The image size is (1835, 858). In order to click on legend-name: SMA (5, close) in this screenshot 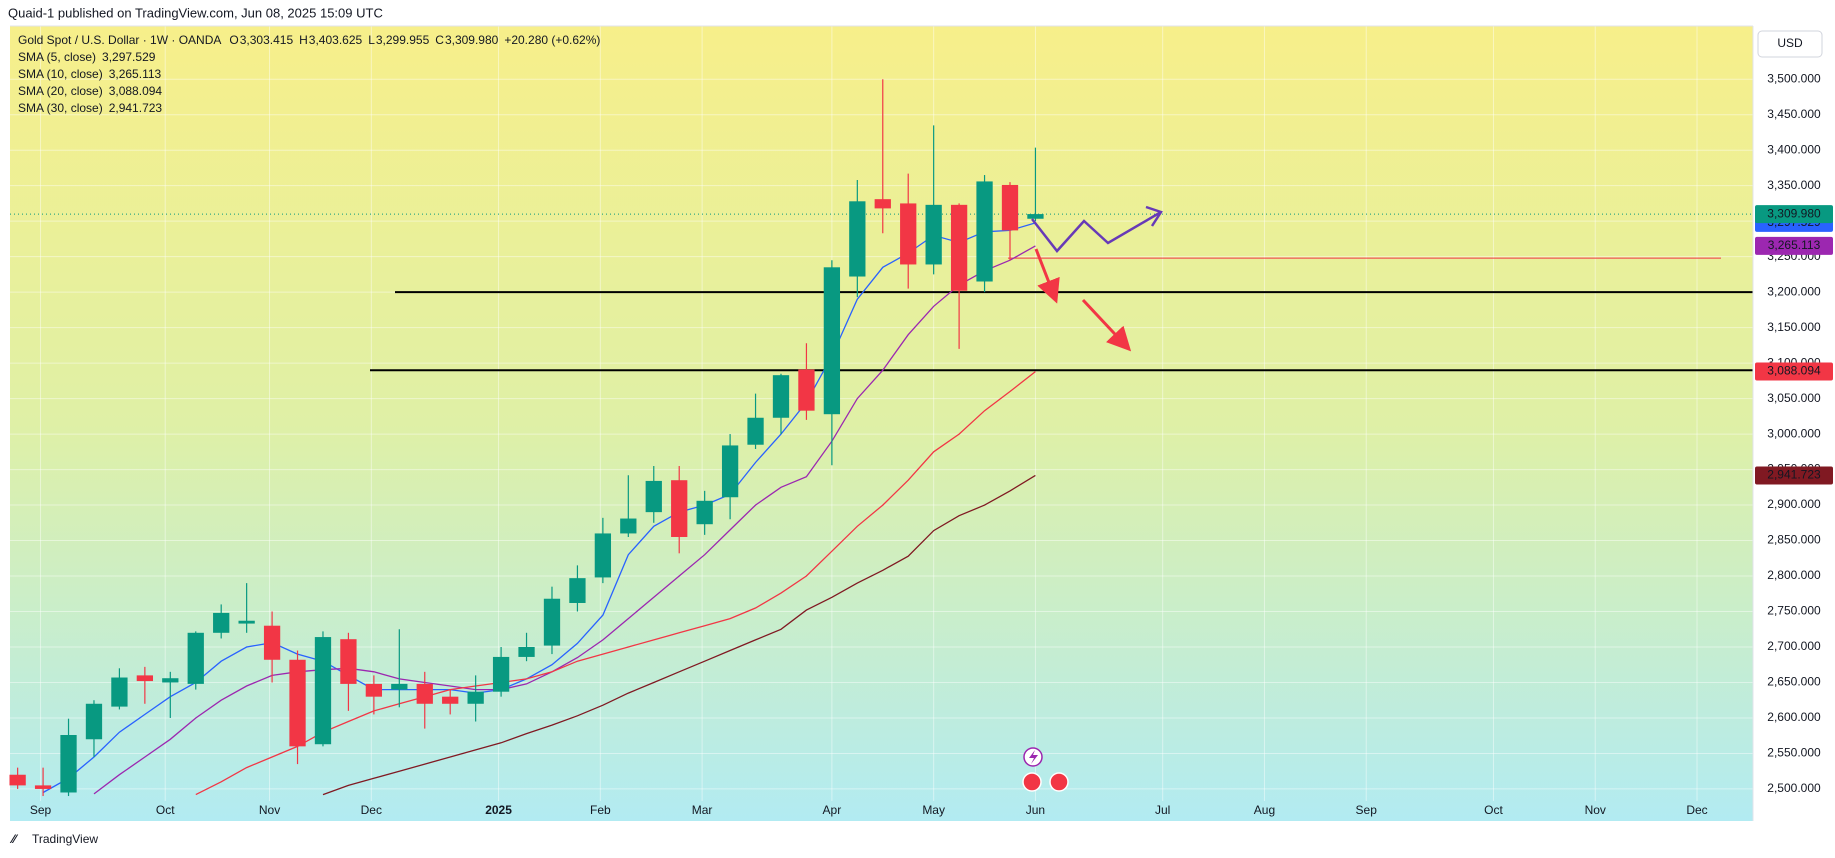, I will do `click(57, 57)`.